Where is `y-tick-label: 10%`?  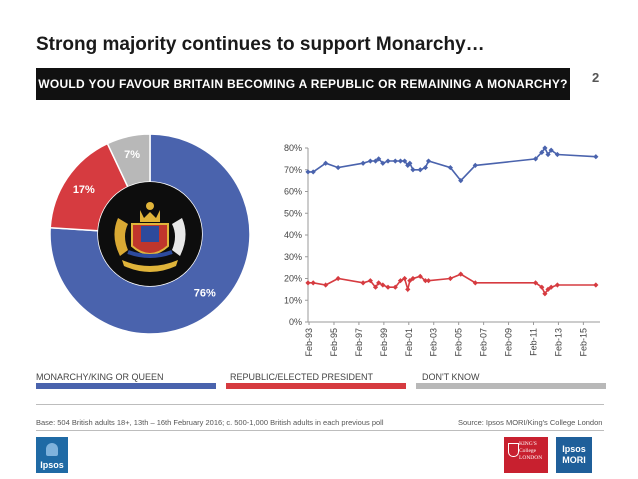
y-tick-label: 10% is located at coordinates (293, 300).